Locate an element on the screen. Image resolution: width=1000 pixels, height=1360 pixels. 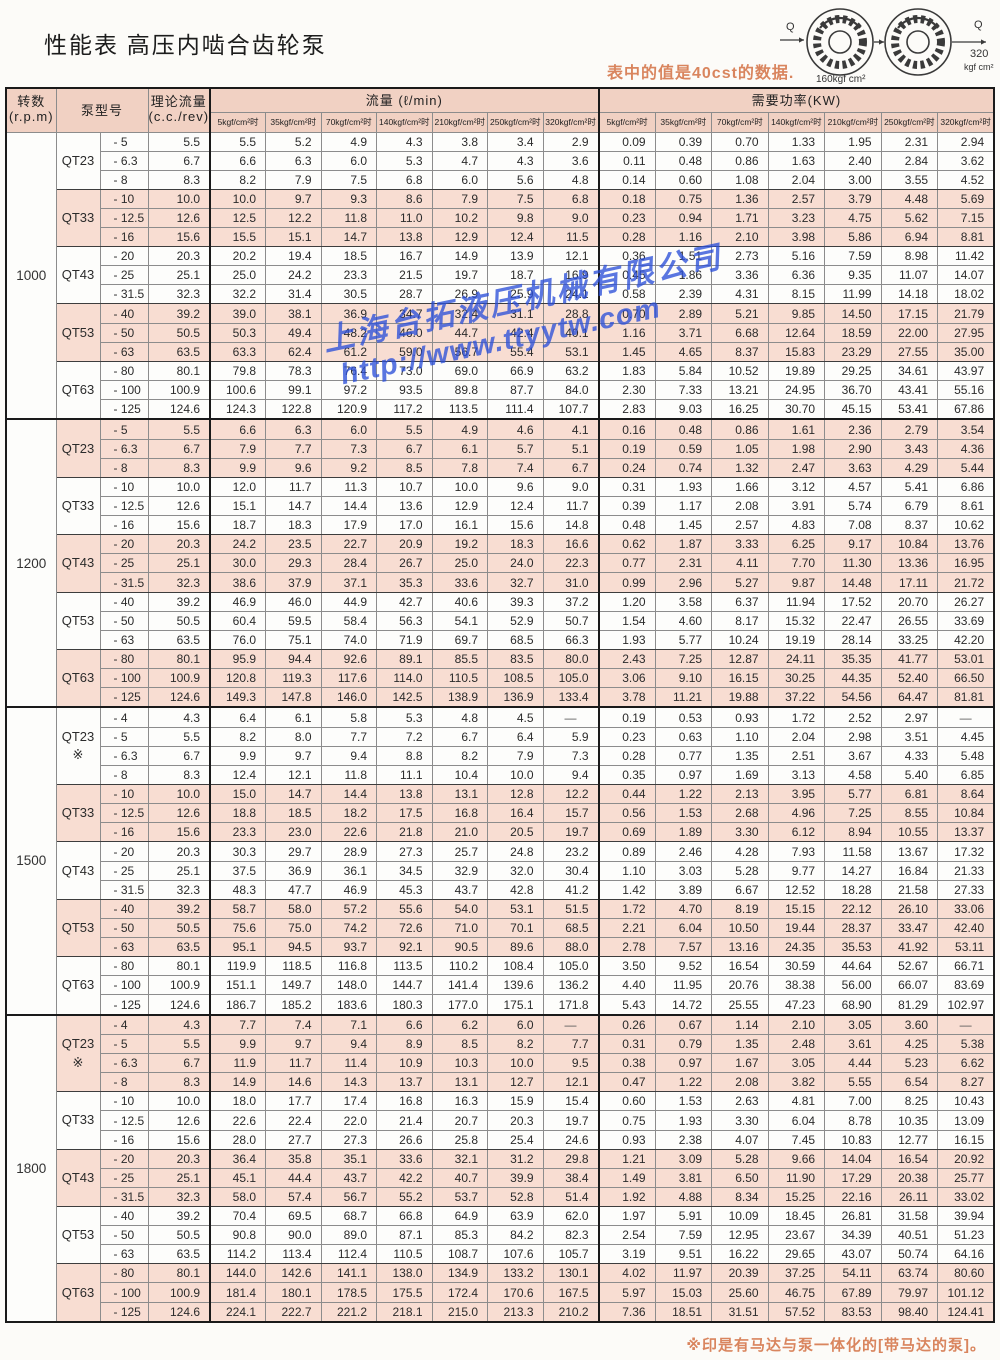
power-value-cell: 24.11 is located at coordinates (796, 659).